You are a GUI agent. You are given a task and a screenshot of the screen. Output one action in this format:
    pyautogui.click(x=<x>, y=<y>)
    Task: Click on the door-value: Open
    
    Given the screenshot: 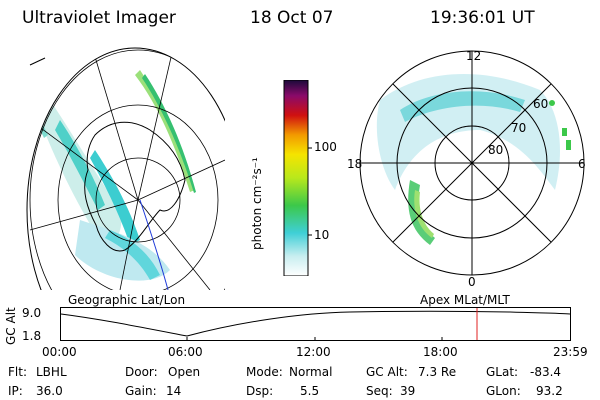 What is the action you would take?
    pyautogui.click(x=184, y=372)
    